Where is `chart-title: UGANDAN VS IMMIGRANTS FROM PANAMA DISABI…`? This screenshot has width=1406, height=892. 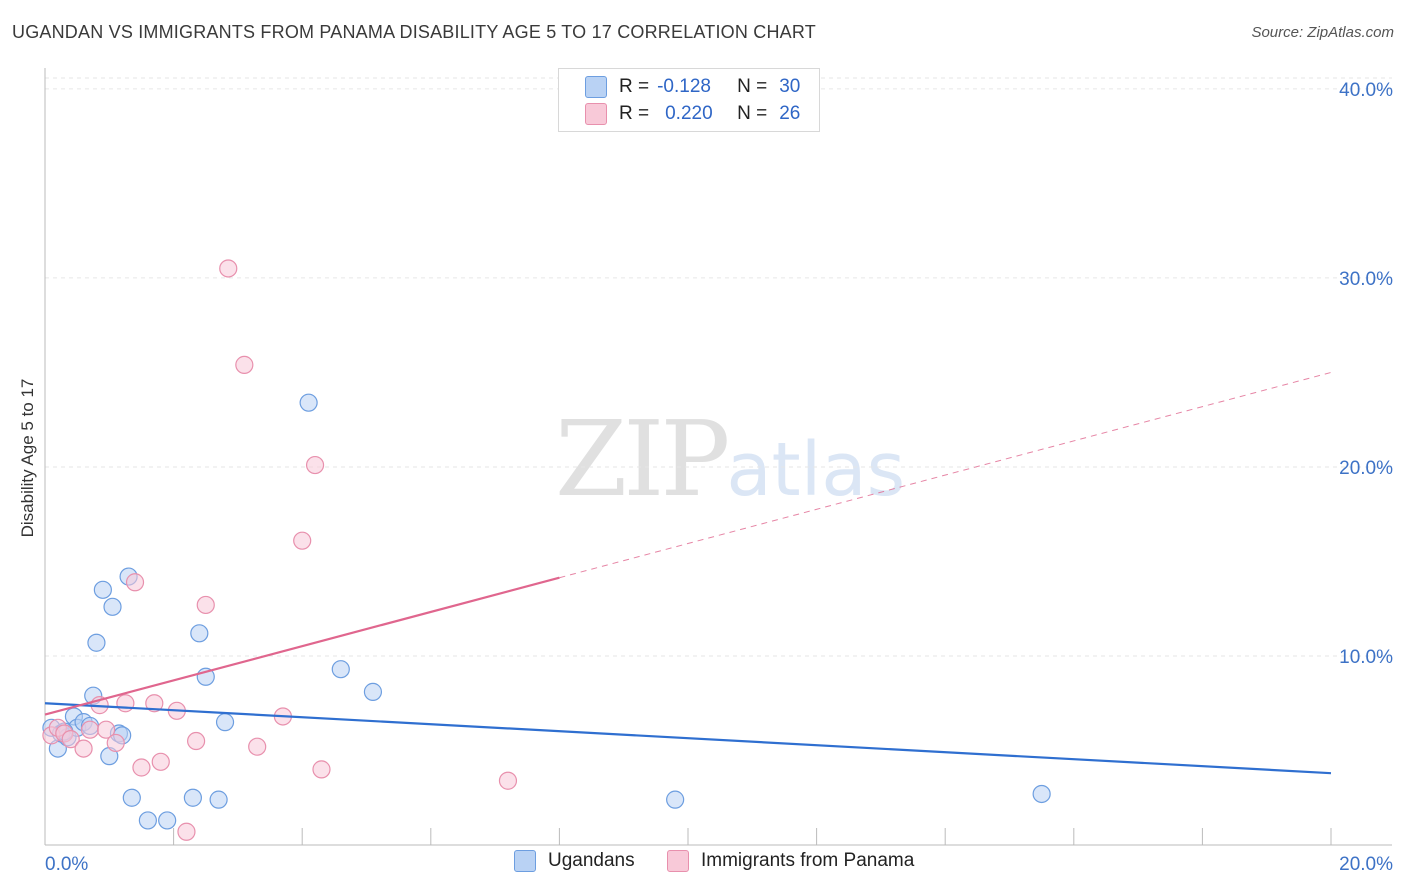 chart-title: UGANDAN VS IMMIGRANTS FROM PANAMA DISABI… is located at coordinates (414, 32).